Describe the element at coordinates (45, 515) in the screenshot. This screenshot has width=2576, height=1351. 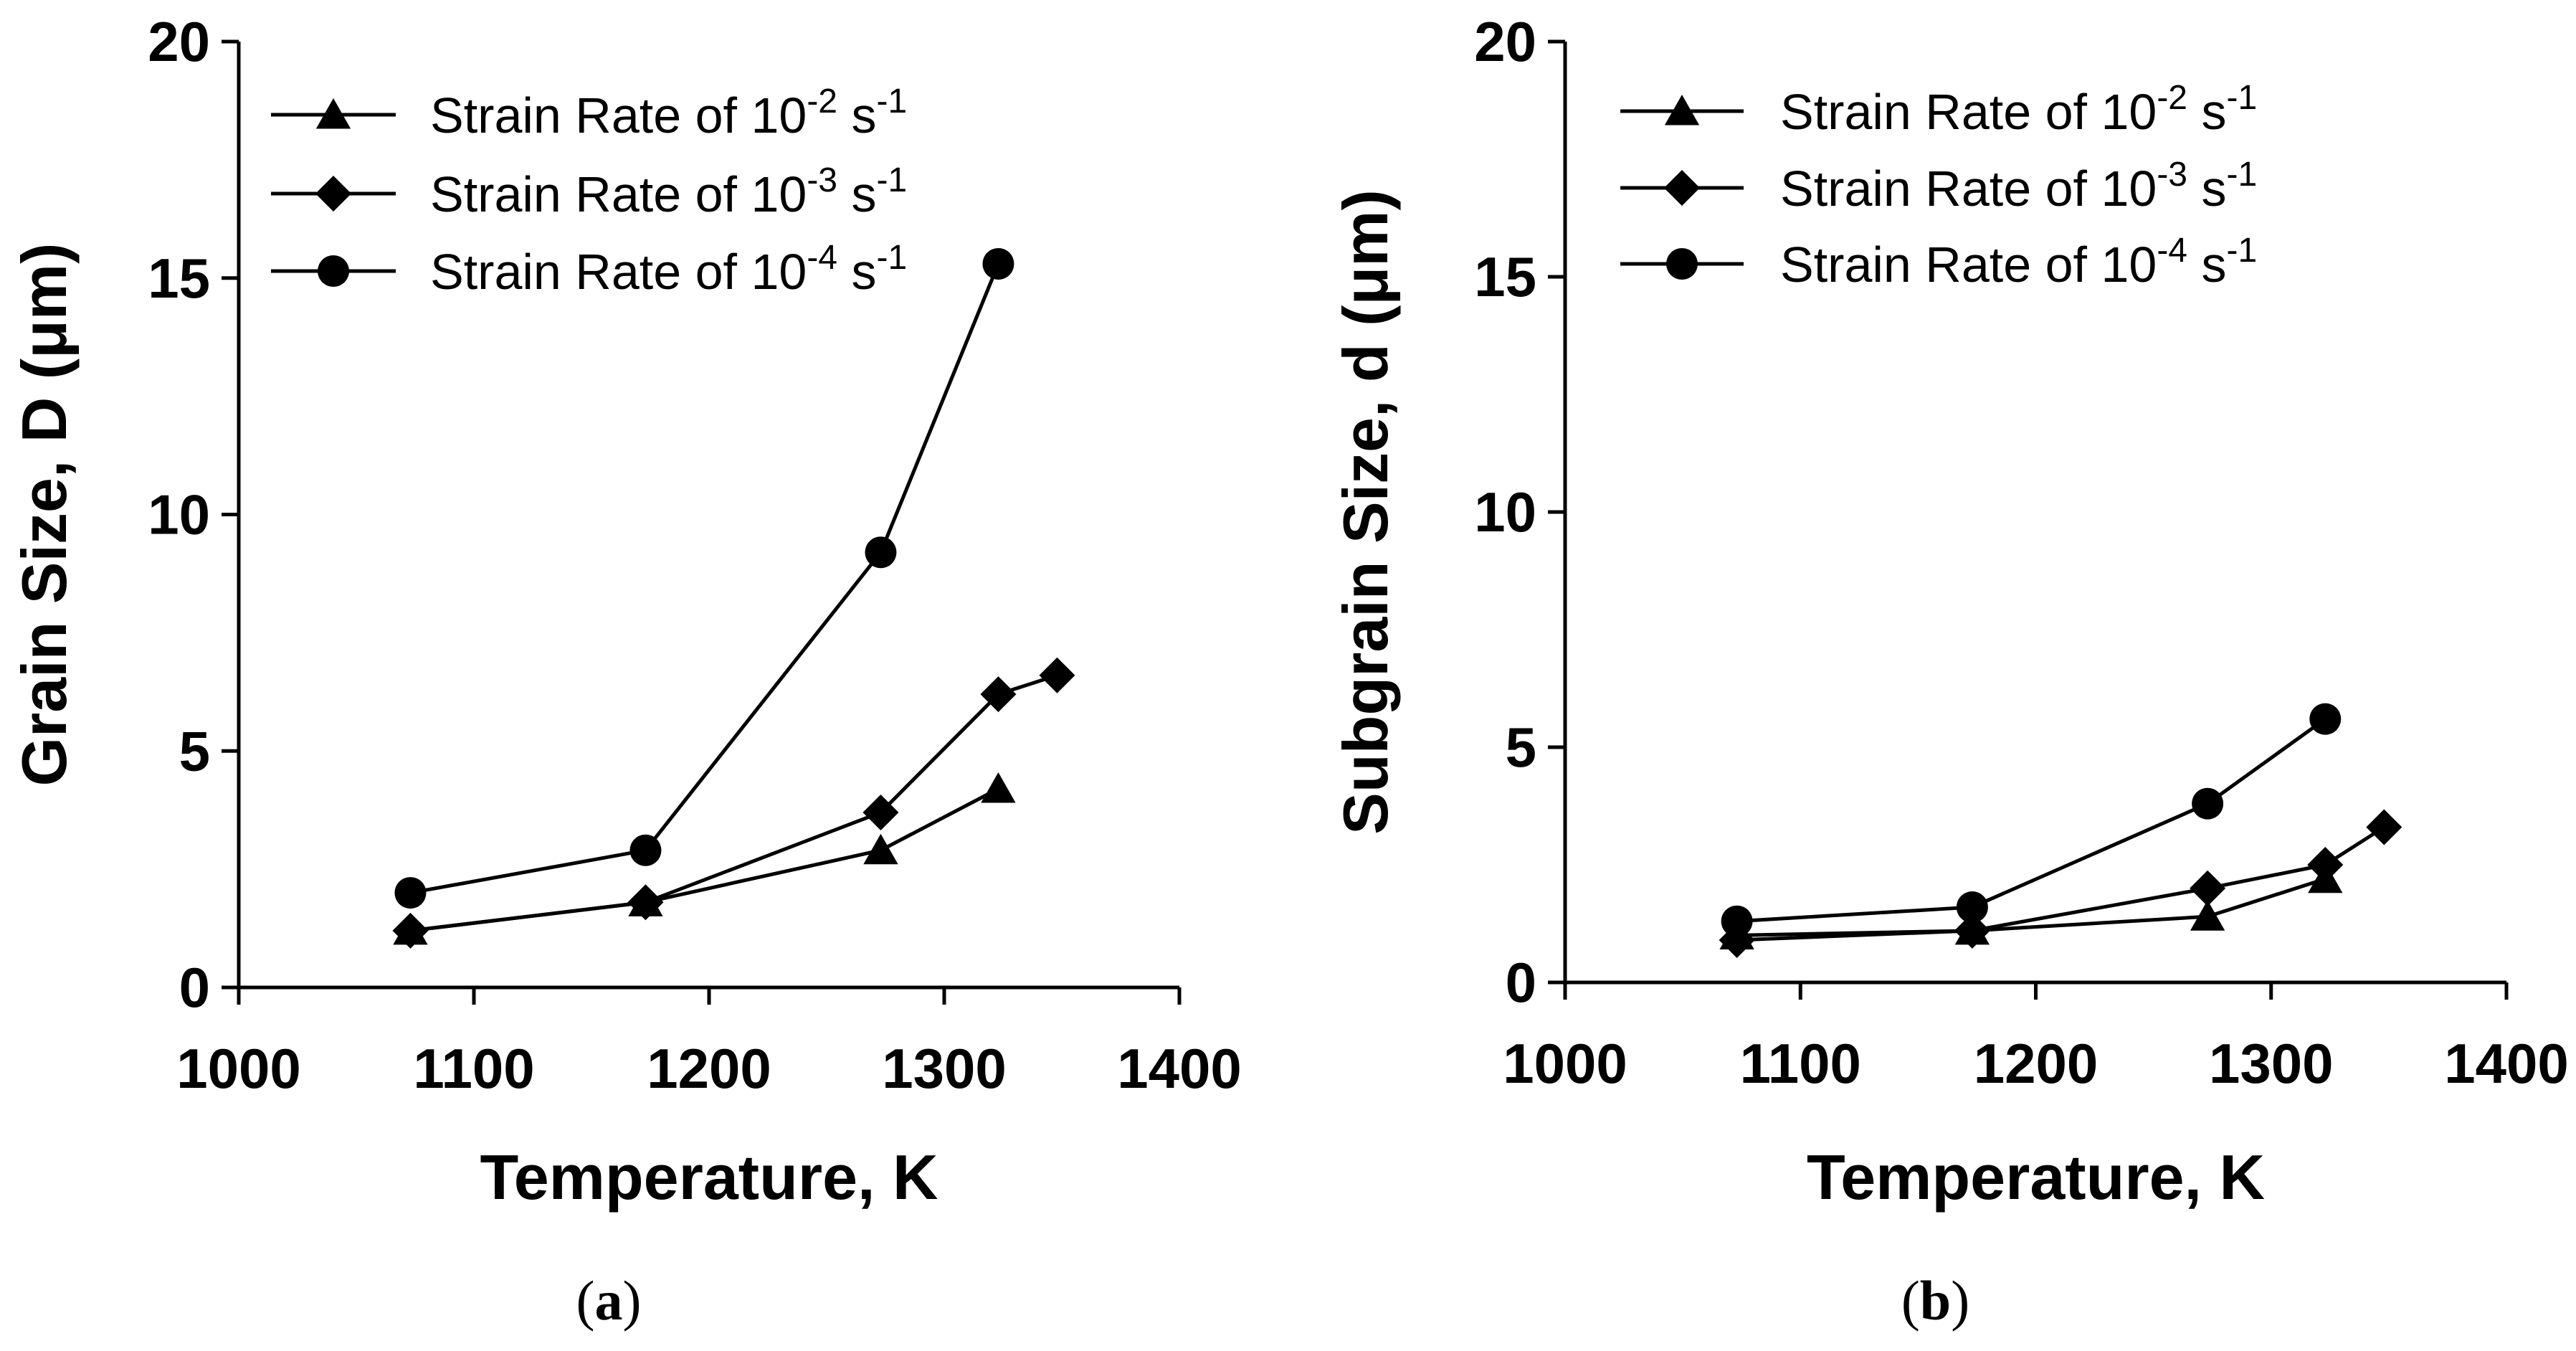
I see `y-axis-label: Grain Size, D (μm)` at that location.